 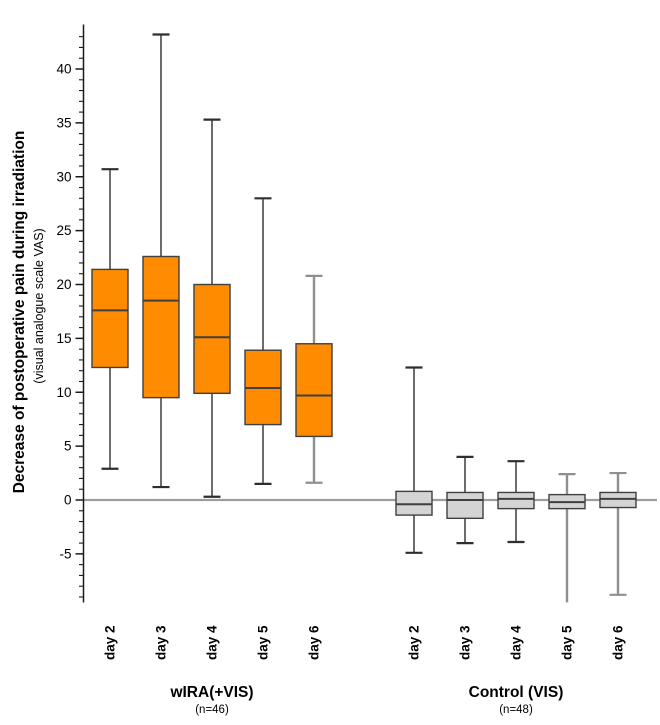 I want to click on group-sample-size-label: (n=48), so click(x=516, y=710).